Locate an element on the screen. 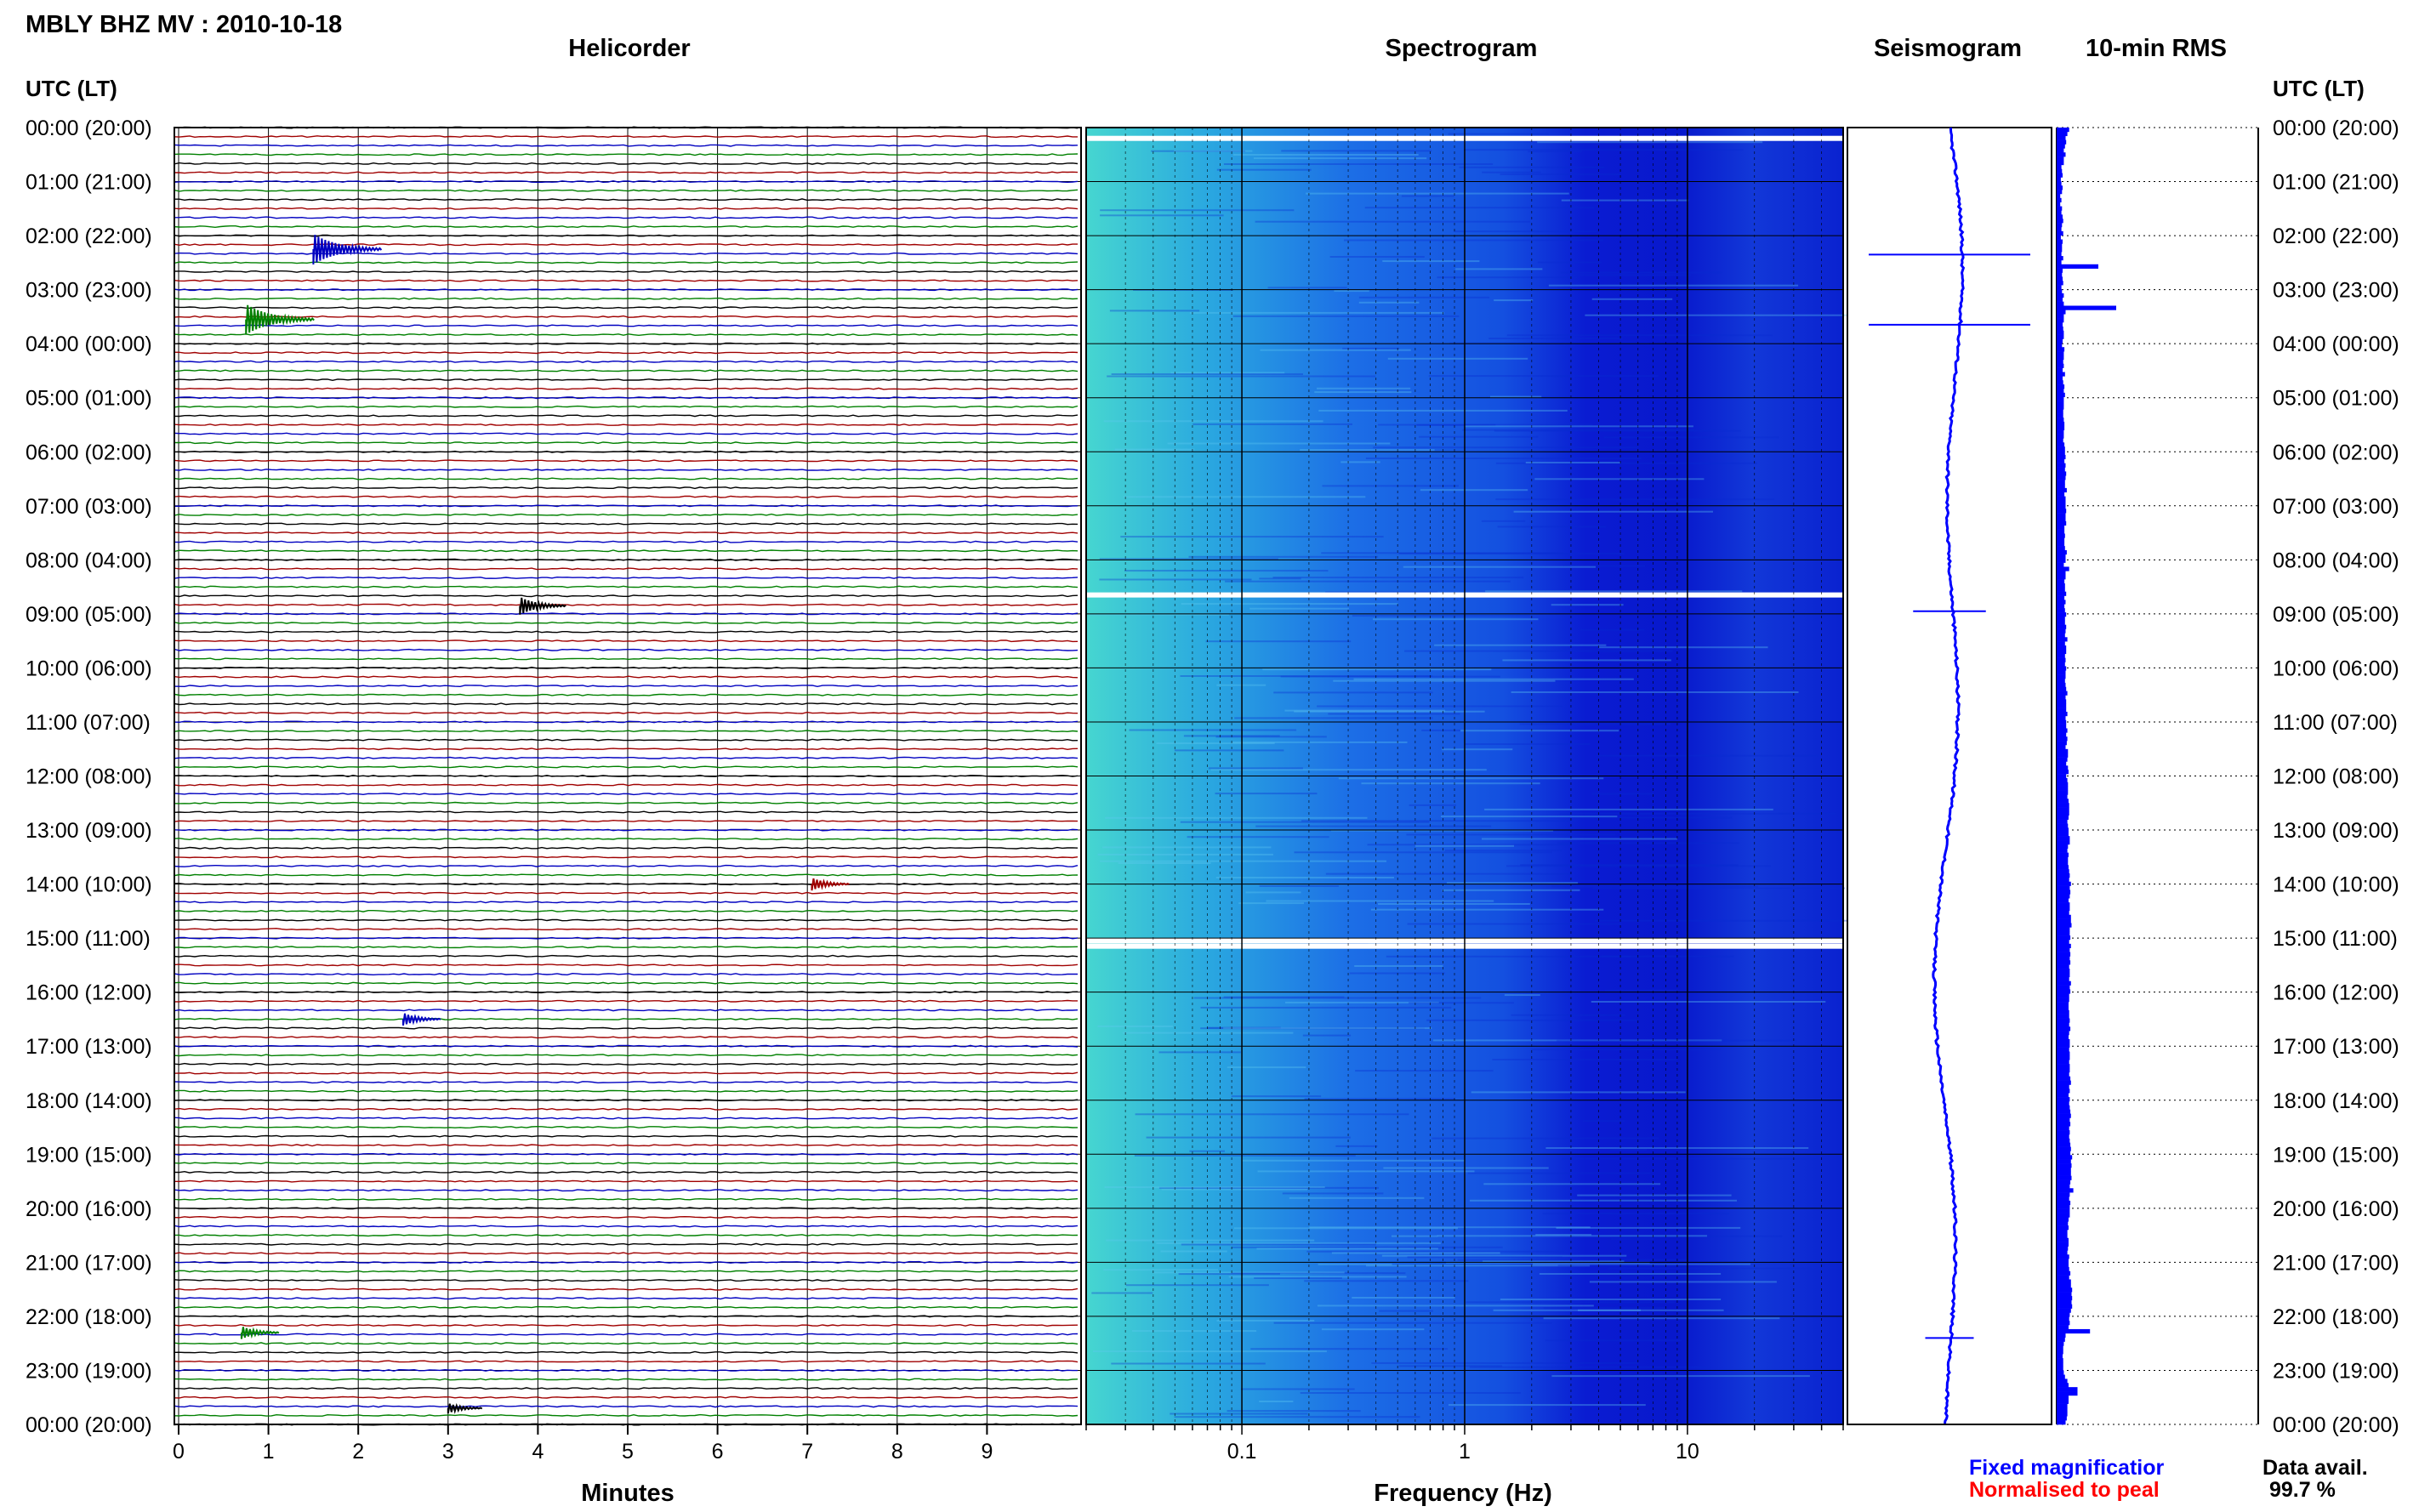  hour-label-right: 02:00 (22:00) is located at coordinates (2336, 236).